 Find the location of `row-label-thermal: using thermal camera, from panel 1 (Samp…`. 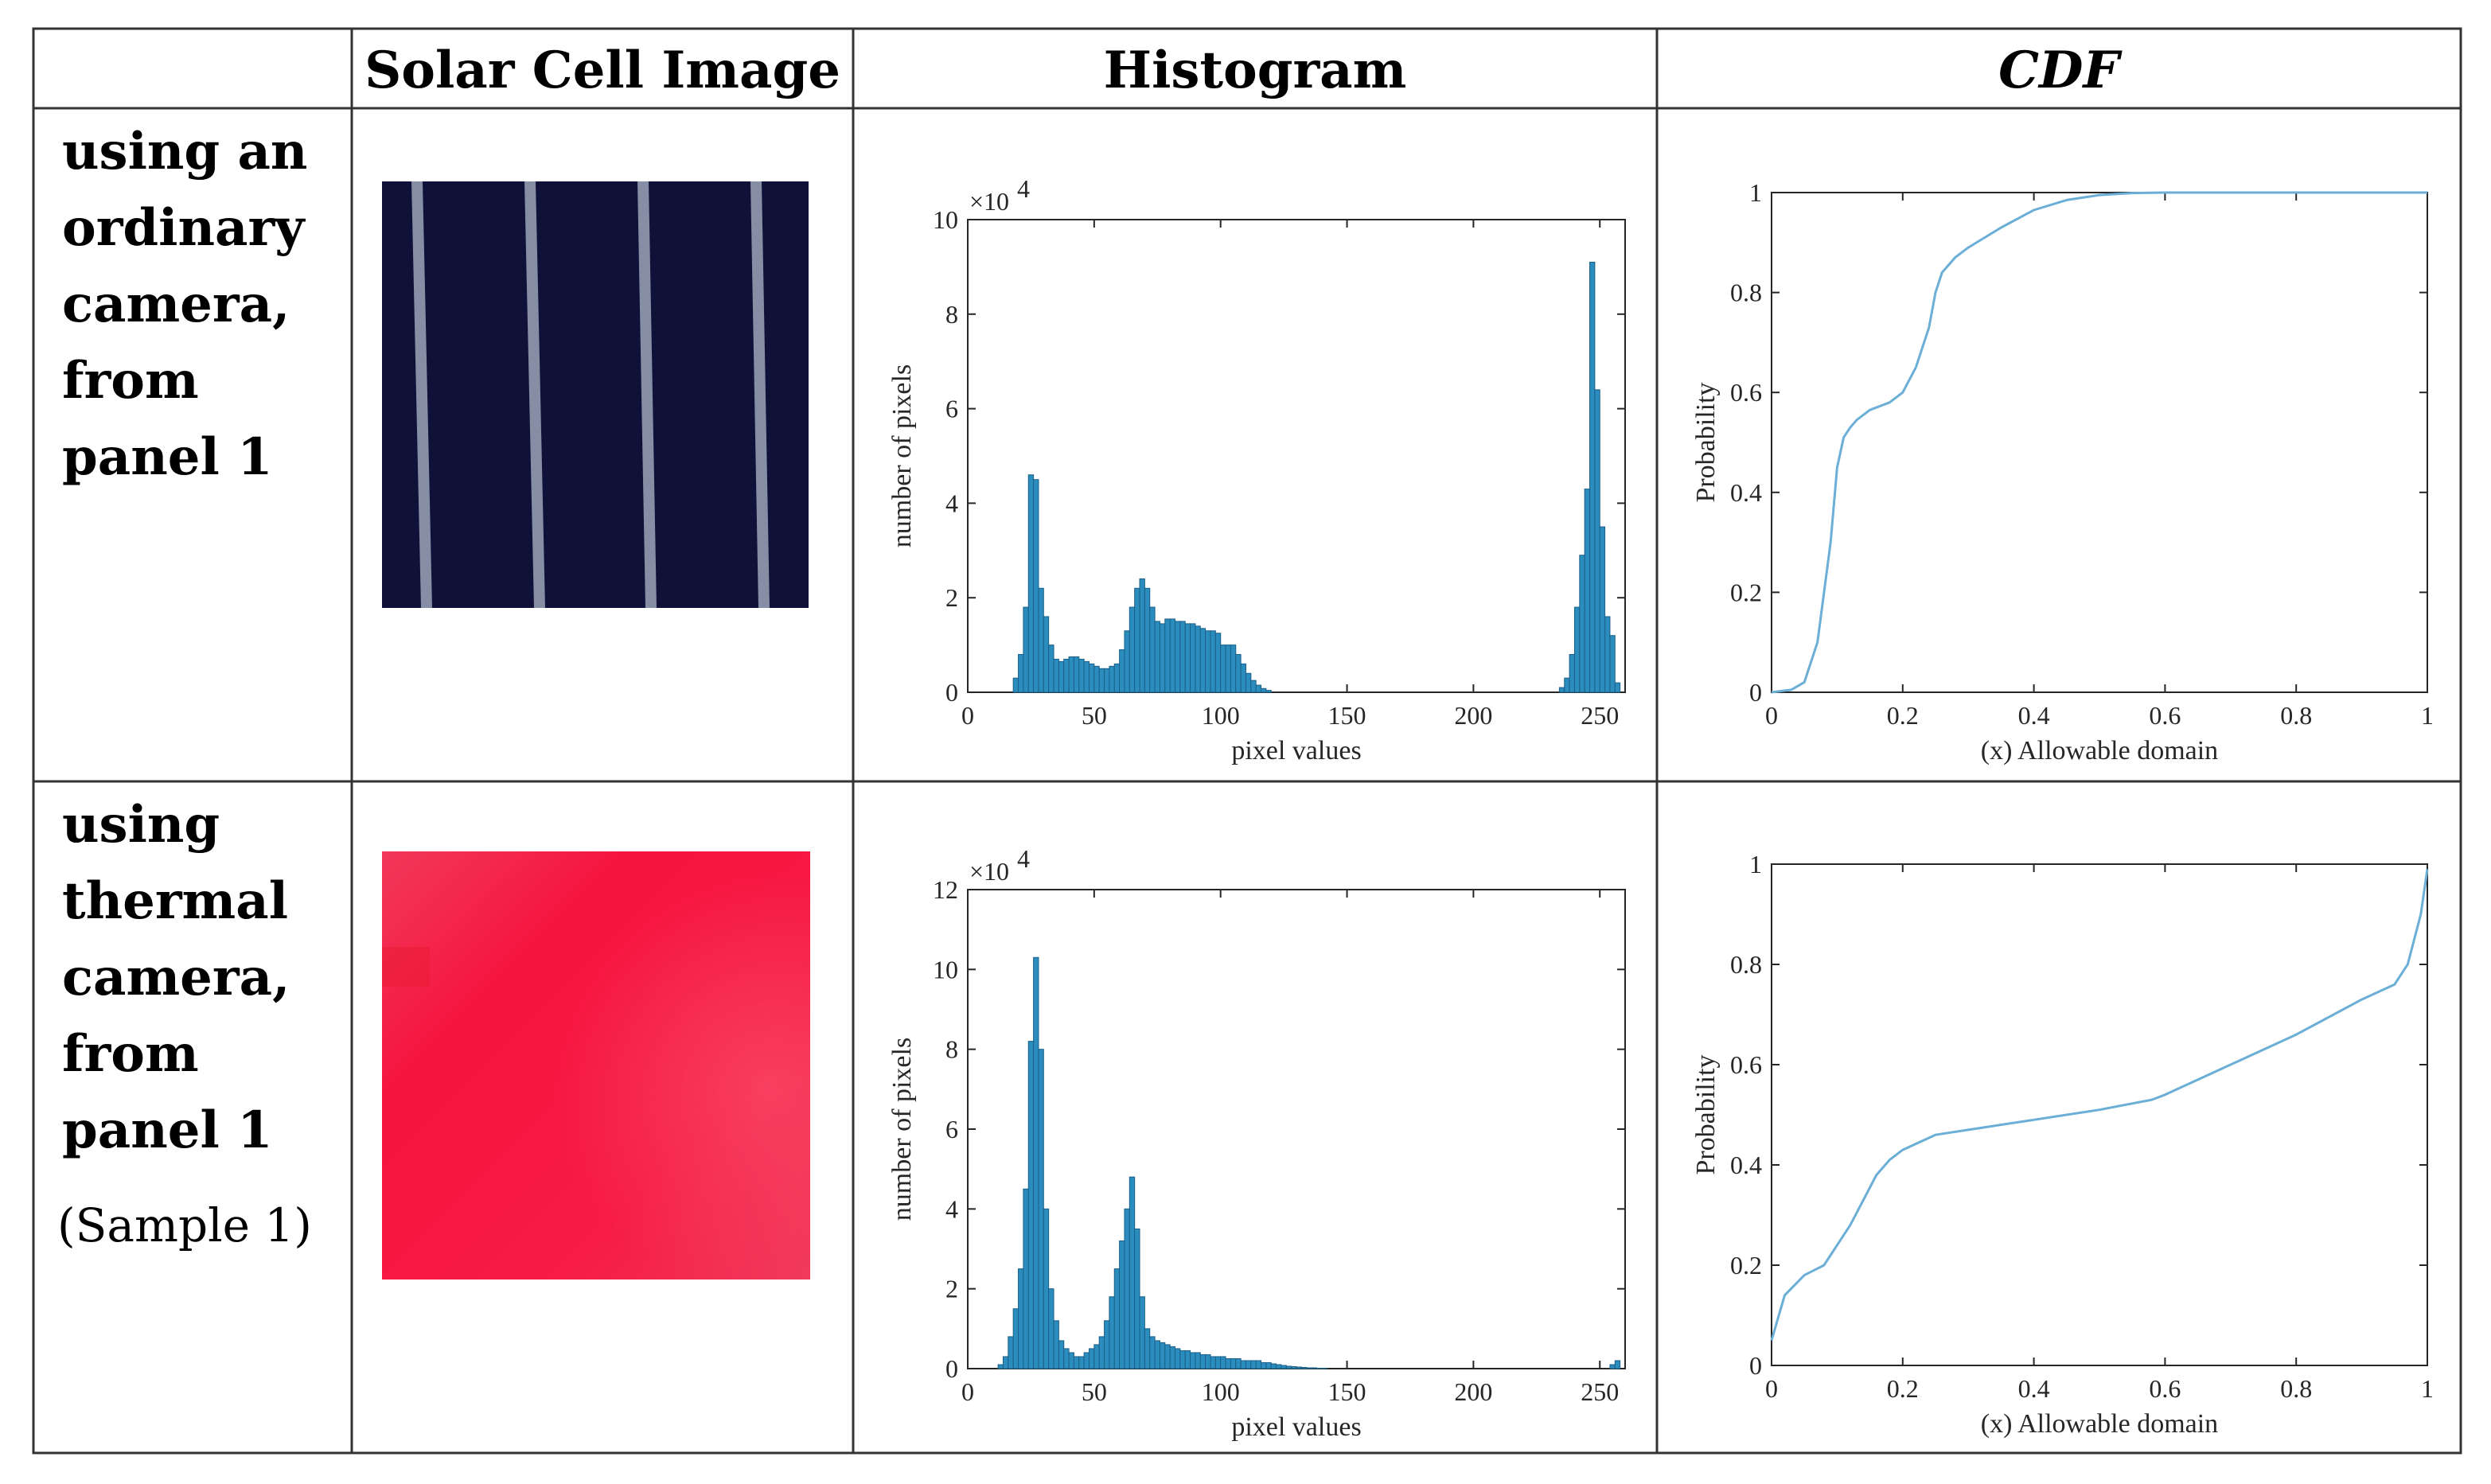

row-label-thermal: using thermal camera, from panel 1 (Samp… is located at coordinates (184, 1023).